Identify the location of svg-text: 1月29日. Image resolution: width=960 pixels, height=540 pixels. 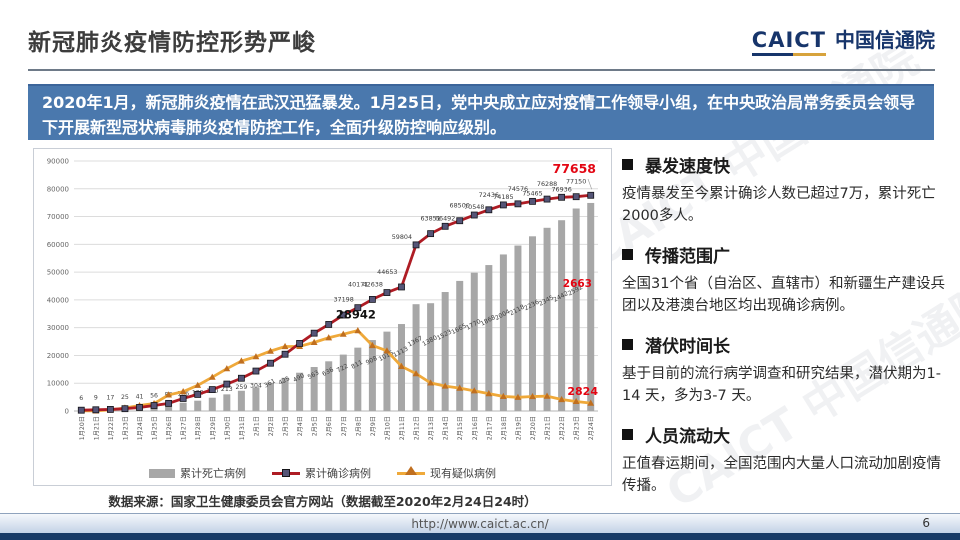
(213, 428).